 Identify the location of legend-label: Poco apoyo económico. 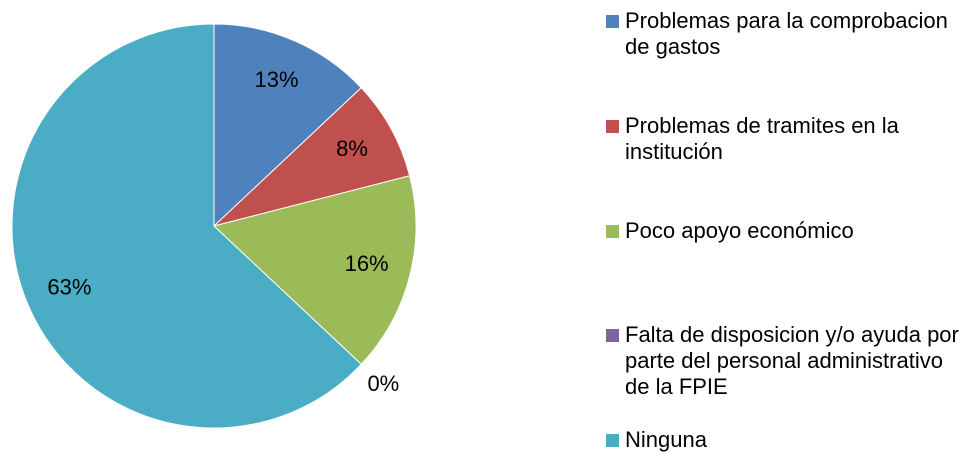
(739, 230).